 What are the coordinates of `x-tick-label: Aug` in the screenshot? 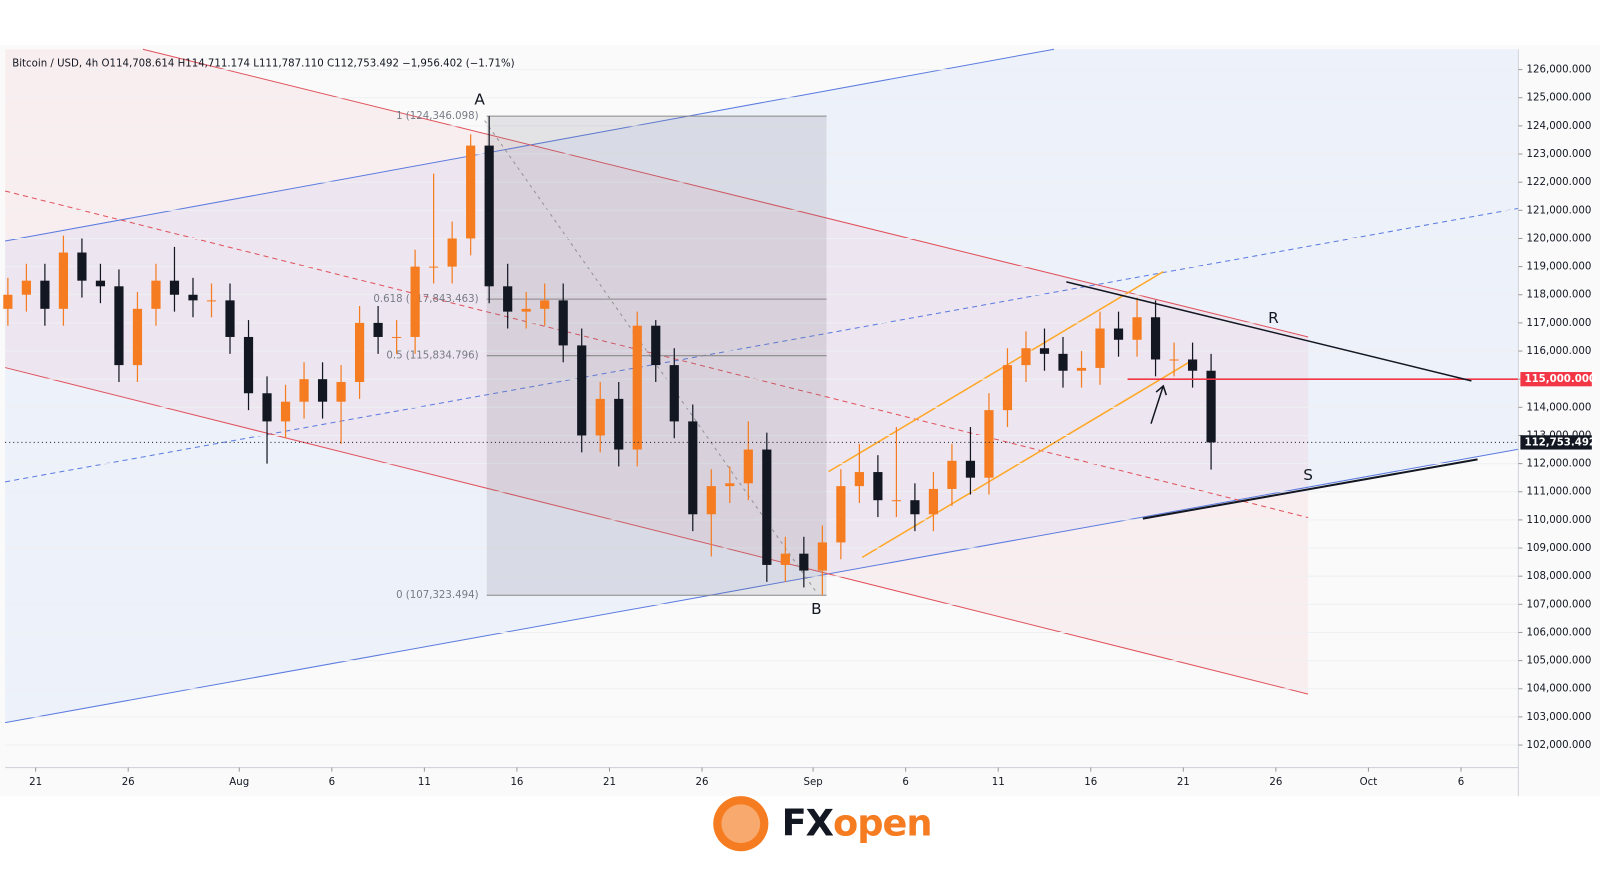 It's located at (239, 782).